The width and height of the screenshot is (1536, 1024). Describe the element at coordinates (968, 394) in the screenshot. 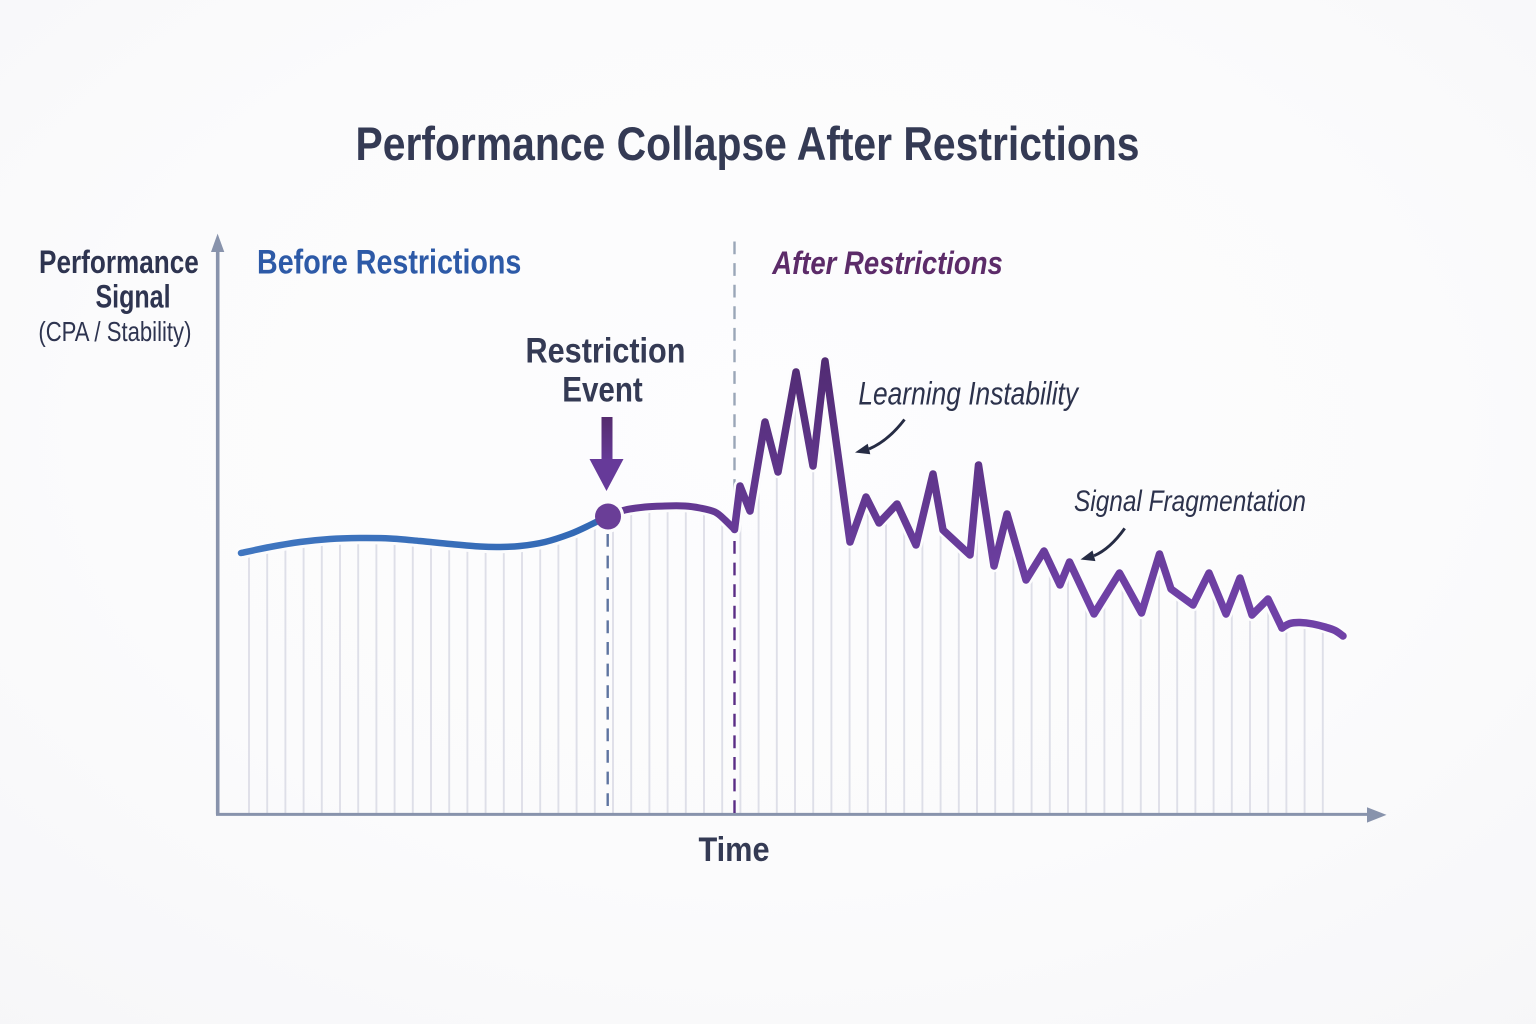

I see `svg-text: Learning Instability` at that location.